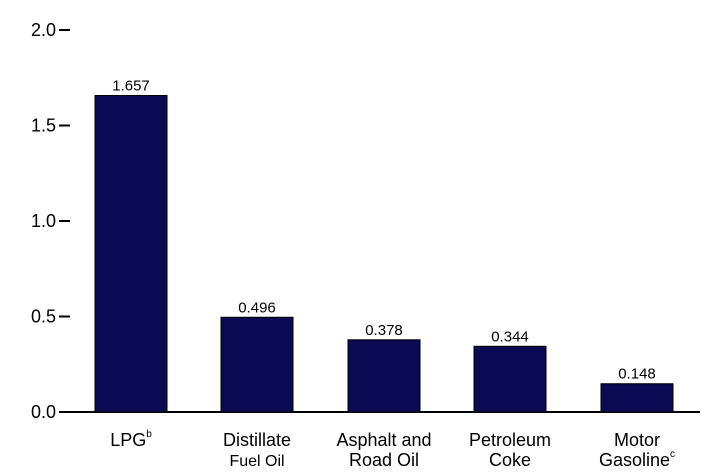  I want to click on y-tick-label: 1.0, so click(43, 221).